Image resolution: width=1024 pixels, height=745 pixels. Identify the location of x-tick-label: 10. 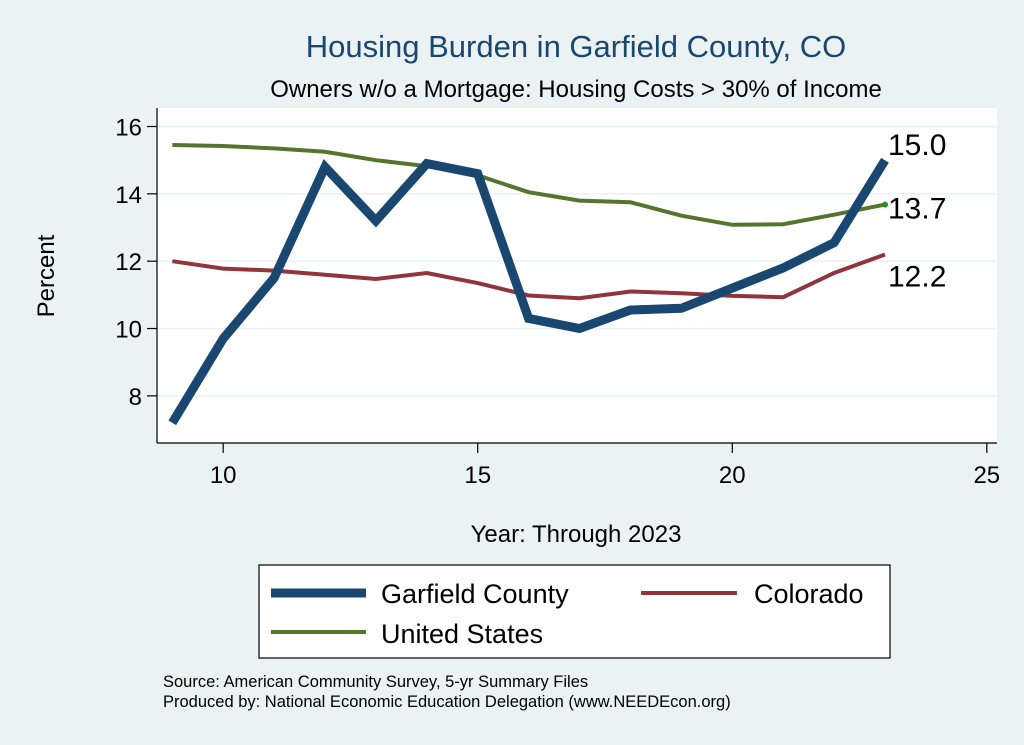
(223, 475).